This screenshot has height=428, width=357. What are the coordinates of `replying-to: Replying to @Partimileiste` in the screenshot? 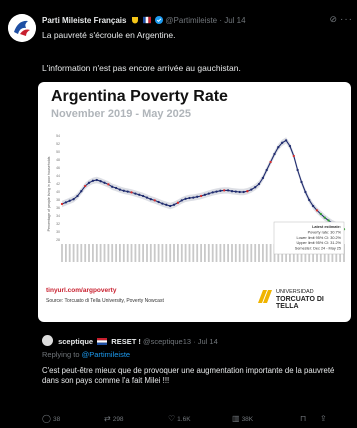 It's located at (86, 354).